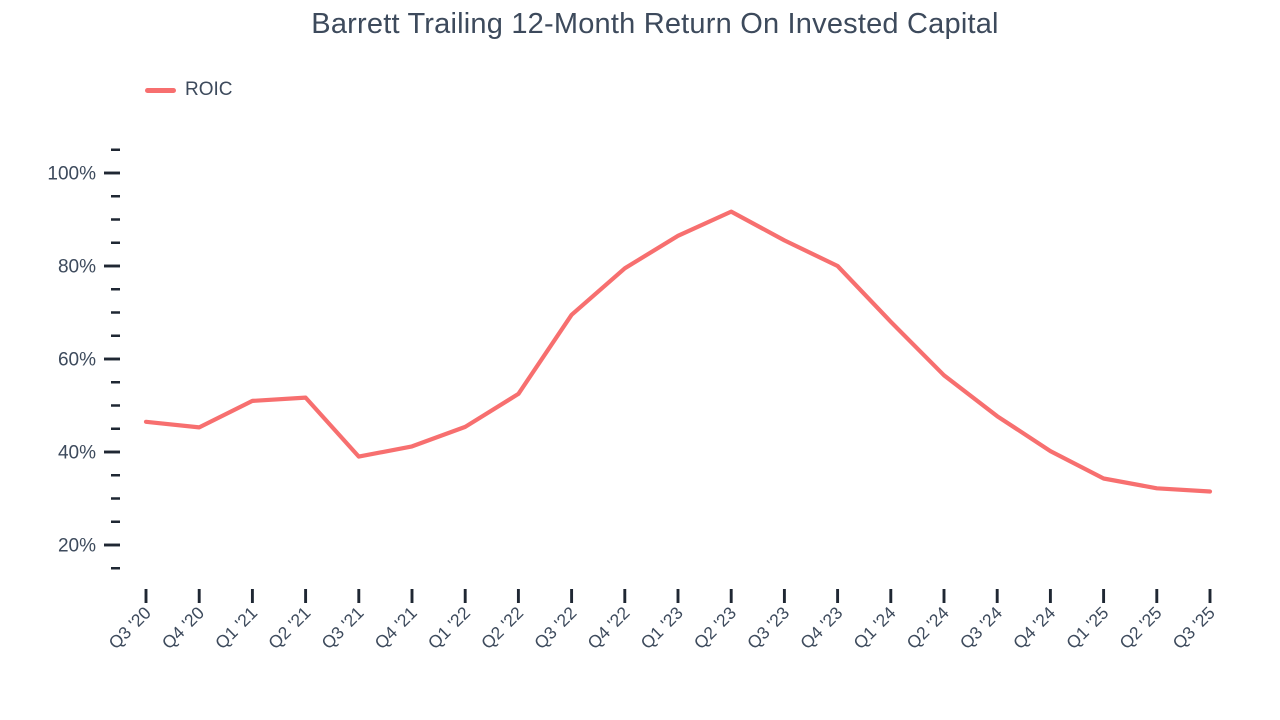 This screenshot has width=1280, height=720. What do you see at coordinates (396, 628) in the screenshot?
I see `x-axis-label: Q4 '21` at bounding box center [396, 628].